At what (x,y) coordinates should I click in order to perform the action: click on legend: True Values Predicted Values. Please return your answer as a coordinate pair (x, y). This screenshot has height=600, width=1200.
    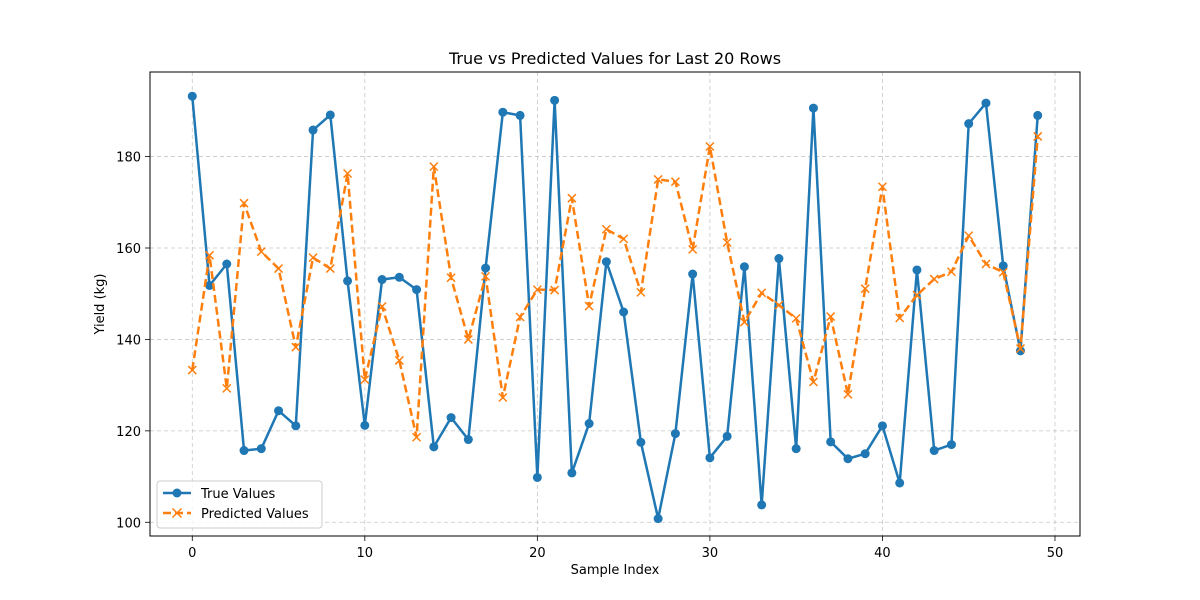
    Looking at the image, I should click on (239, 504).